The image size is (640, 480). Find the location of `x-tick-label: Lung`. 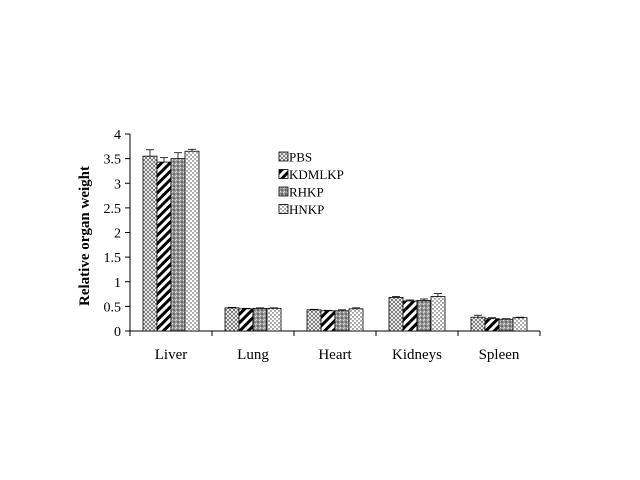

x-tick-label: Lung is located at coordinates (253, 355).